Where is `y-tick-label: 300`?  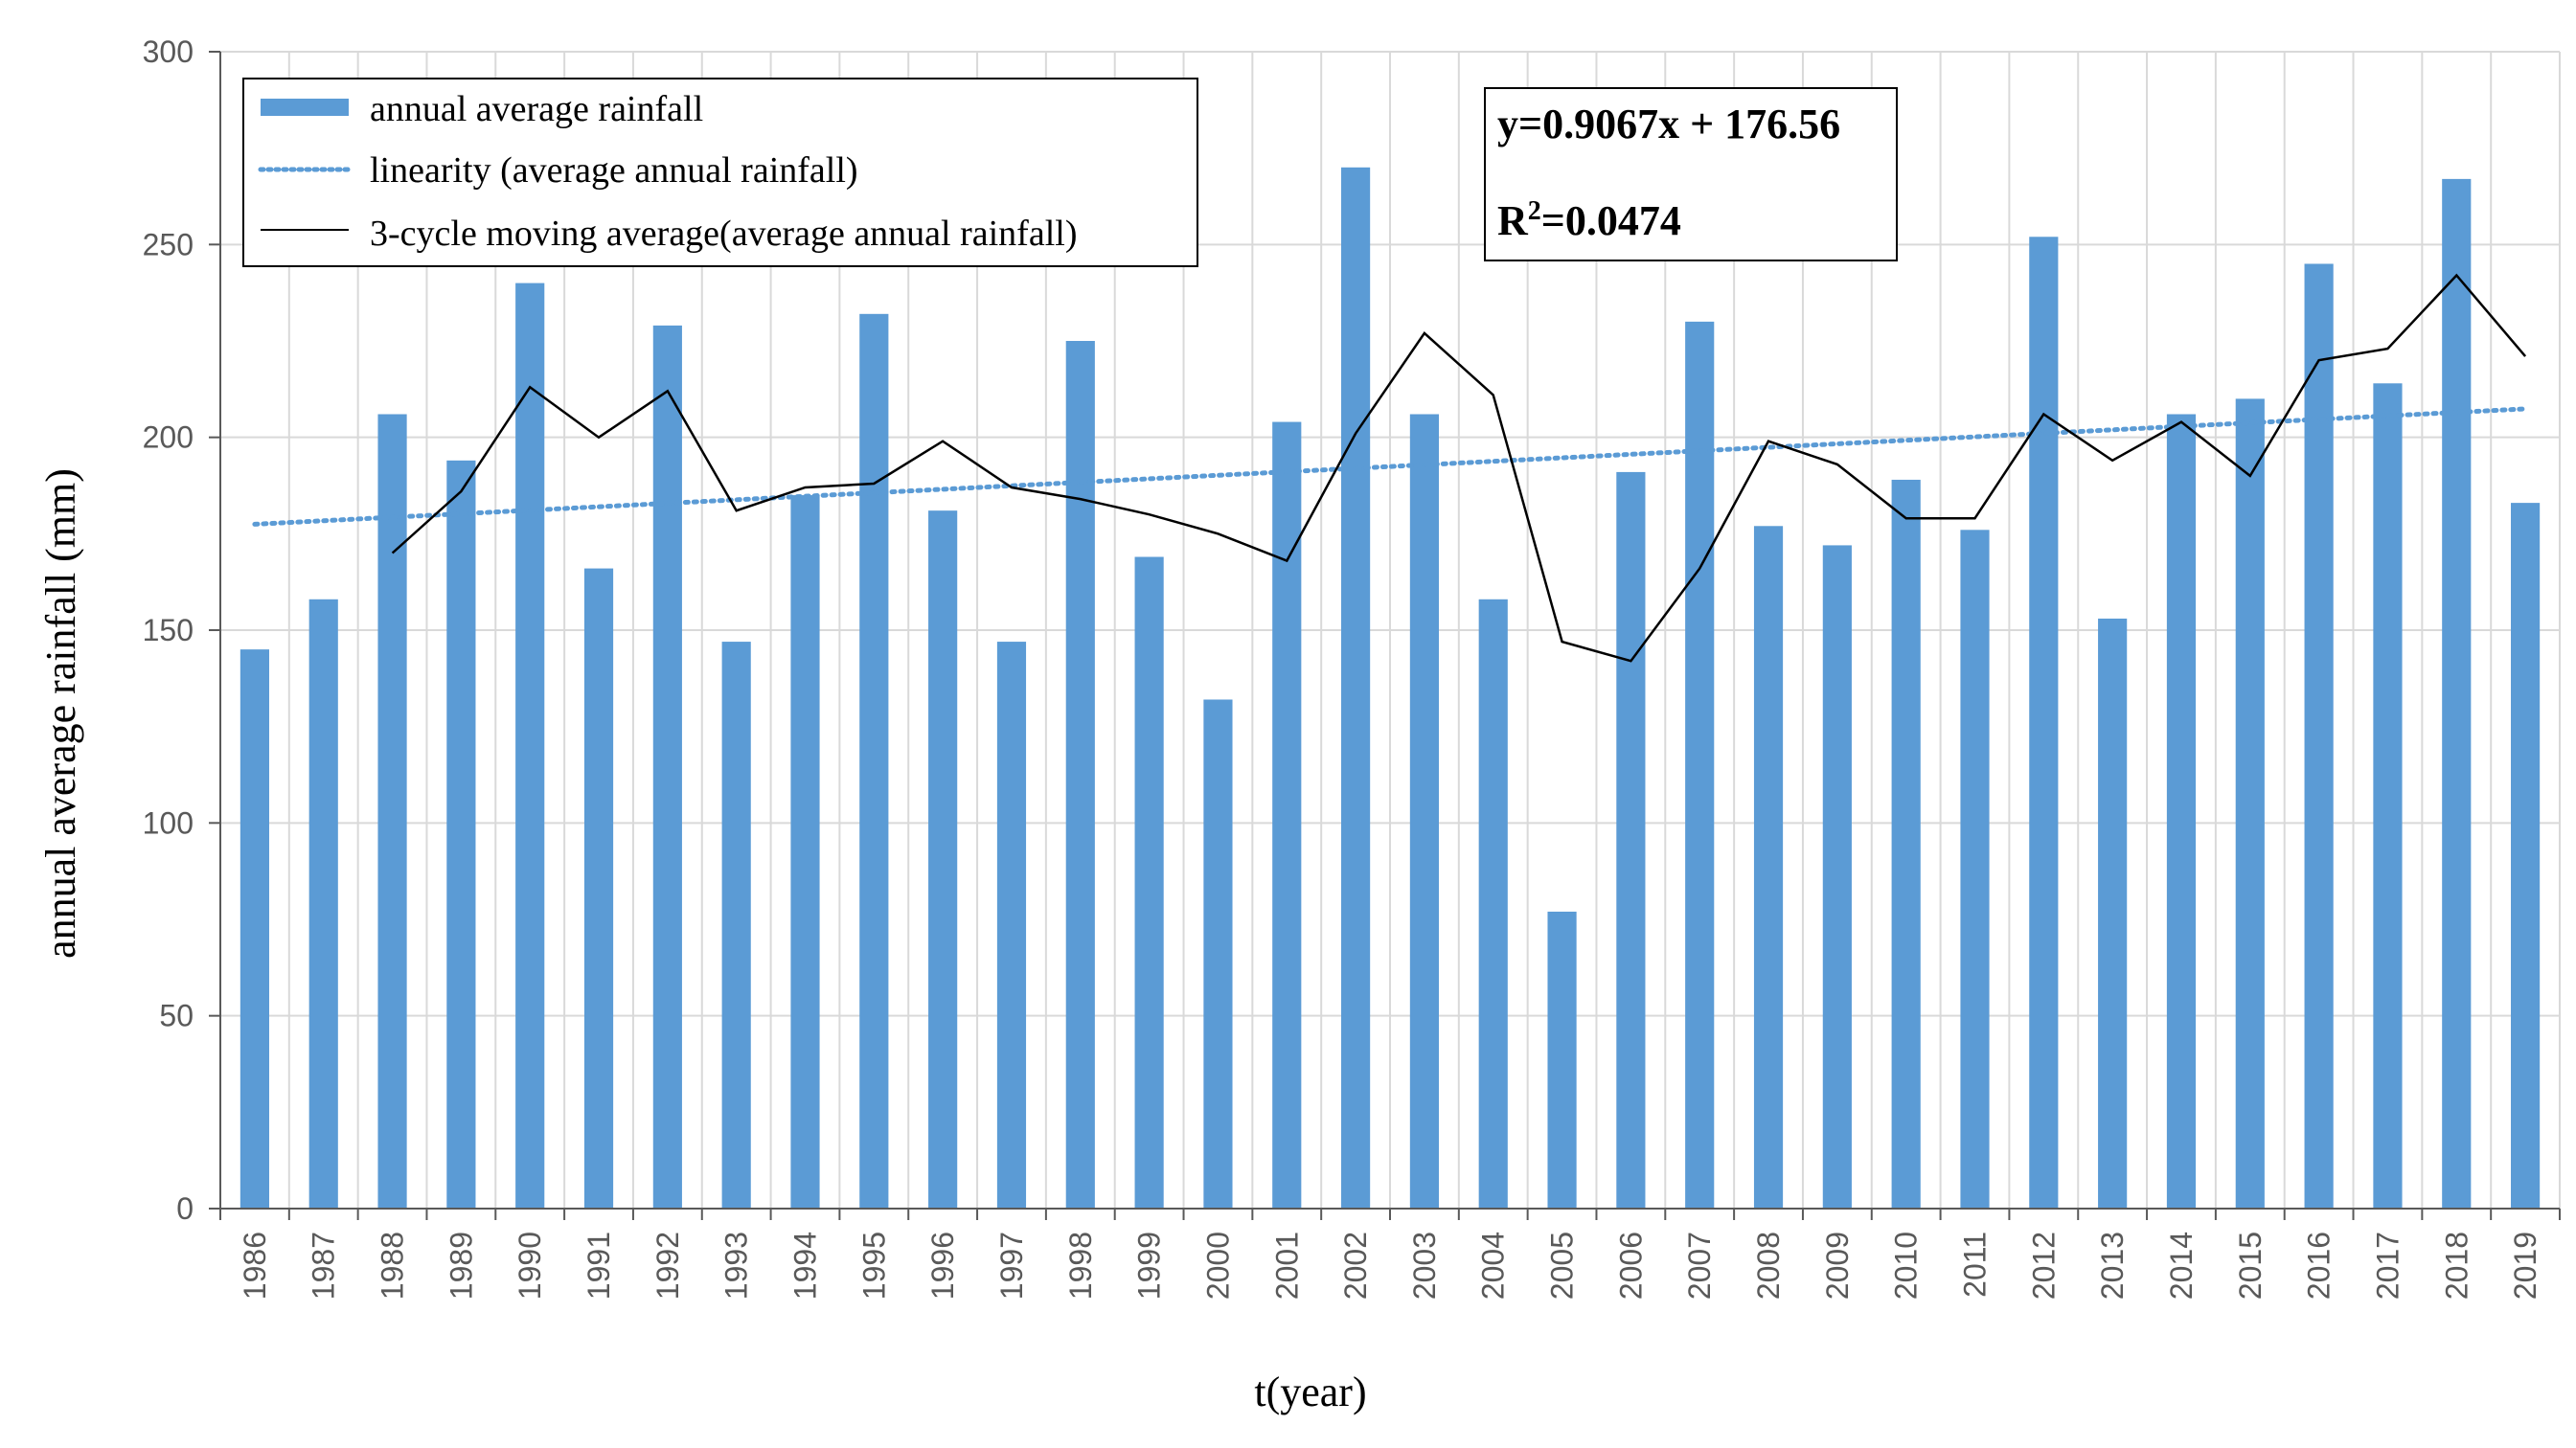 y-tick-label: 300 is located at coordinates (168, 52).